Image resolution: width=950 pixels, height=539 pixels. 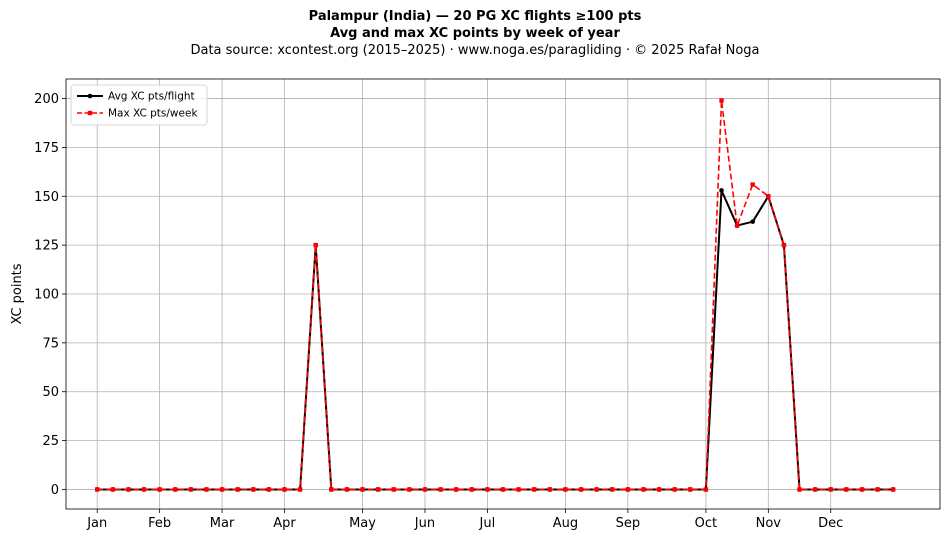 I want to click on y-tick-label: 125, so click(x=46, y=246).